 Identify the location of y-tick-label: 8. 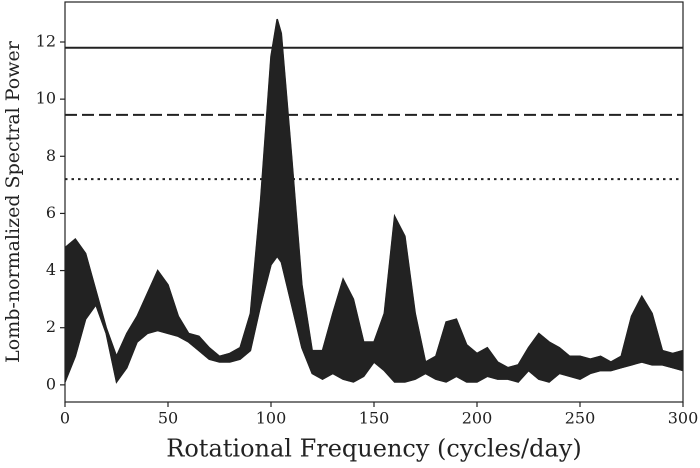
(51, 155).